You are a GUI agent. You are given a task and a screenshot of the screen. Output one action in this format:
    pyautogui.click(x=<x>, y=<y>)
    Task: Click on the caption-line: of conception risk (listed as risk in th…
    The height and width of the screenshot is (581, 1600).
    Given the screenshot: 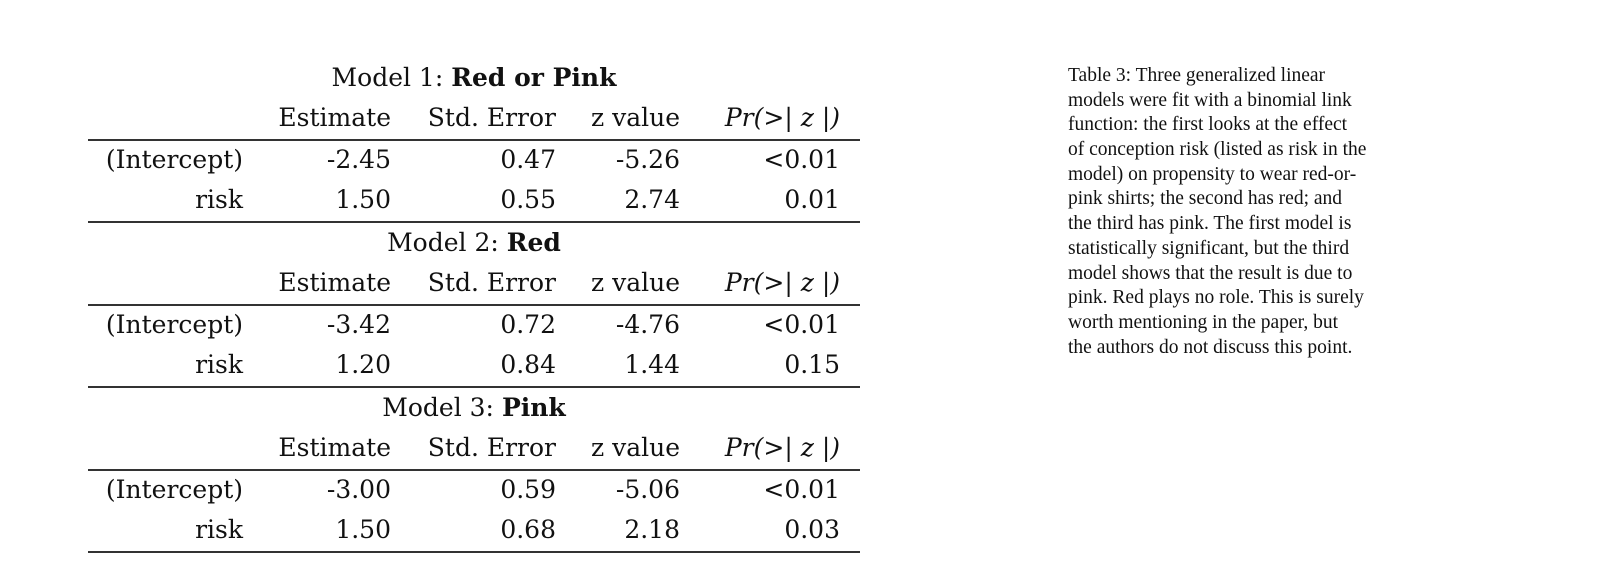 What is the action you would take?
    pyautogui.click(x=1217, y=150)
    